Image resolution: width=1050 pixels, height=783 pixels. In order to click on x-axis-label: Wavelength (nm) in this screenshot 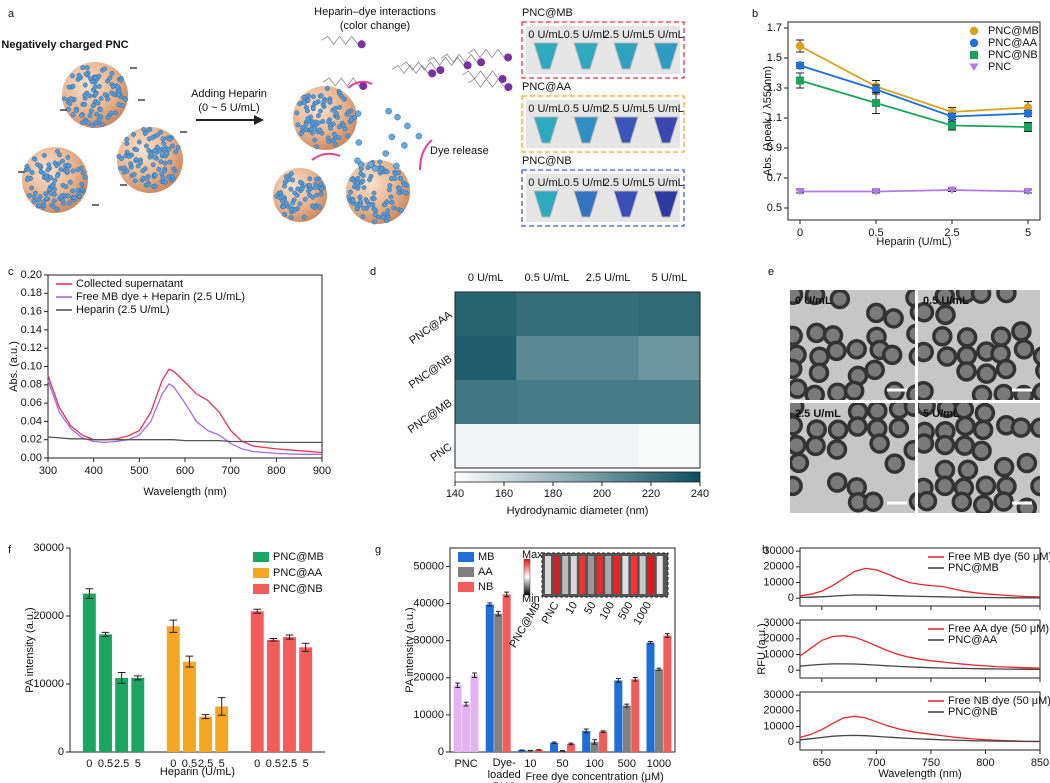, I will do `click(919, 774)`.